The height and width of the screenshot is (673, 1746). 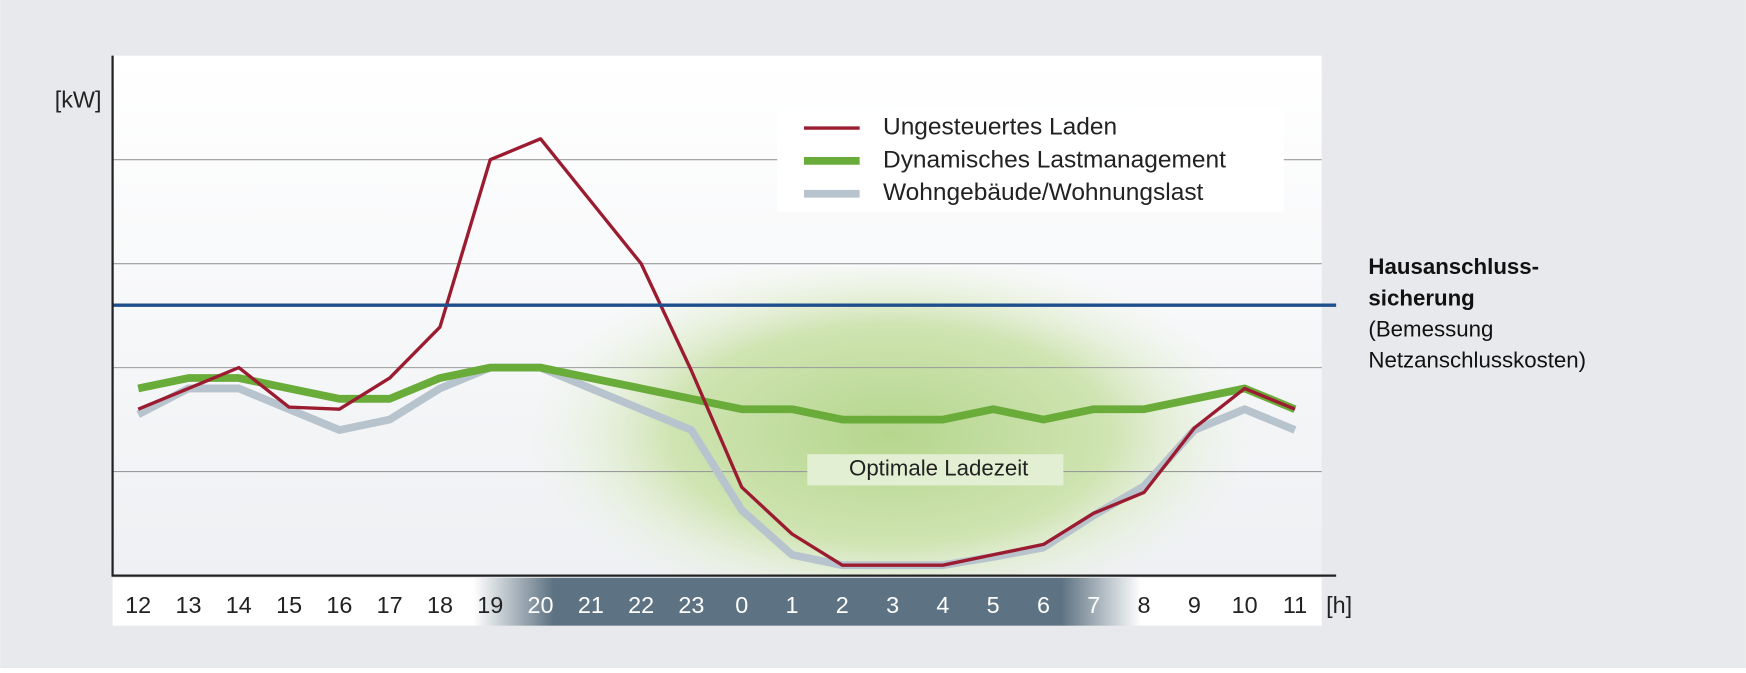 What do you see at coordinates (138, 605) in the screenshot?
I see `x-tick-label: 12` at bounding box center [138, 605].